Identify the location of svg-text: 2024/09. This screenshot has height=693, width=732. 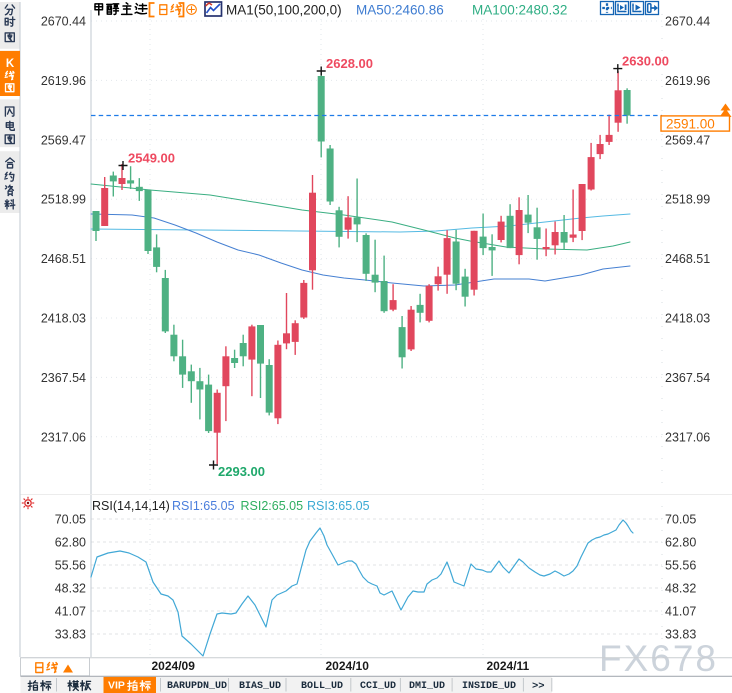
(174, 666).